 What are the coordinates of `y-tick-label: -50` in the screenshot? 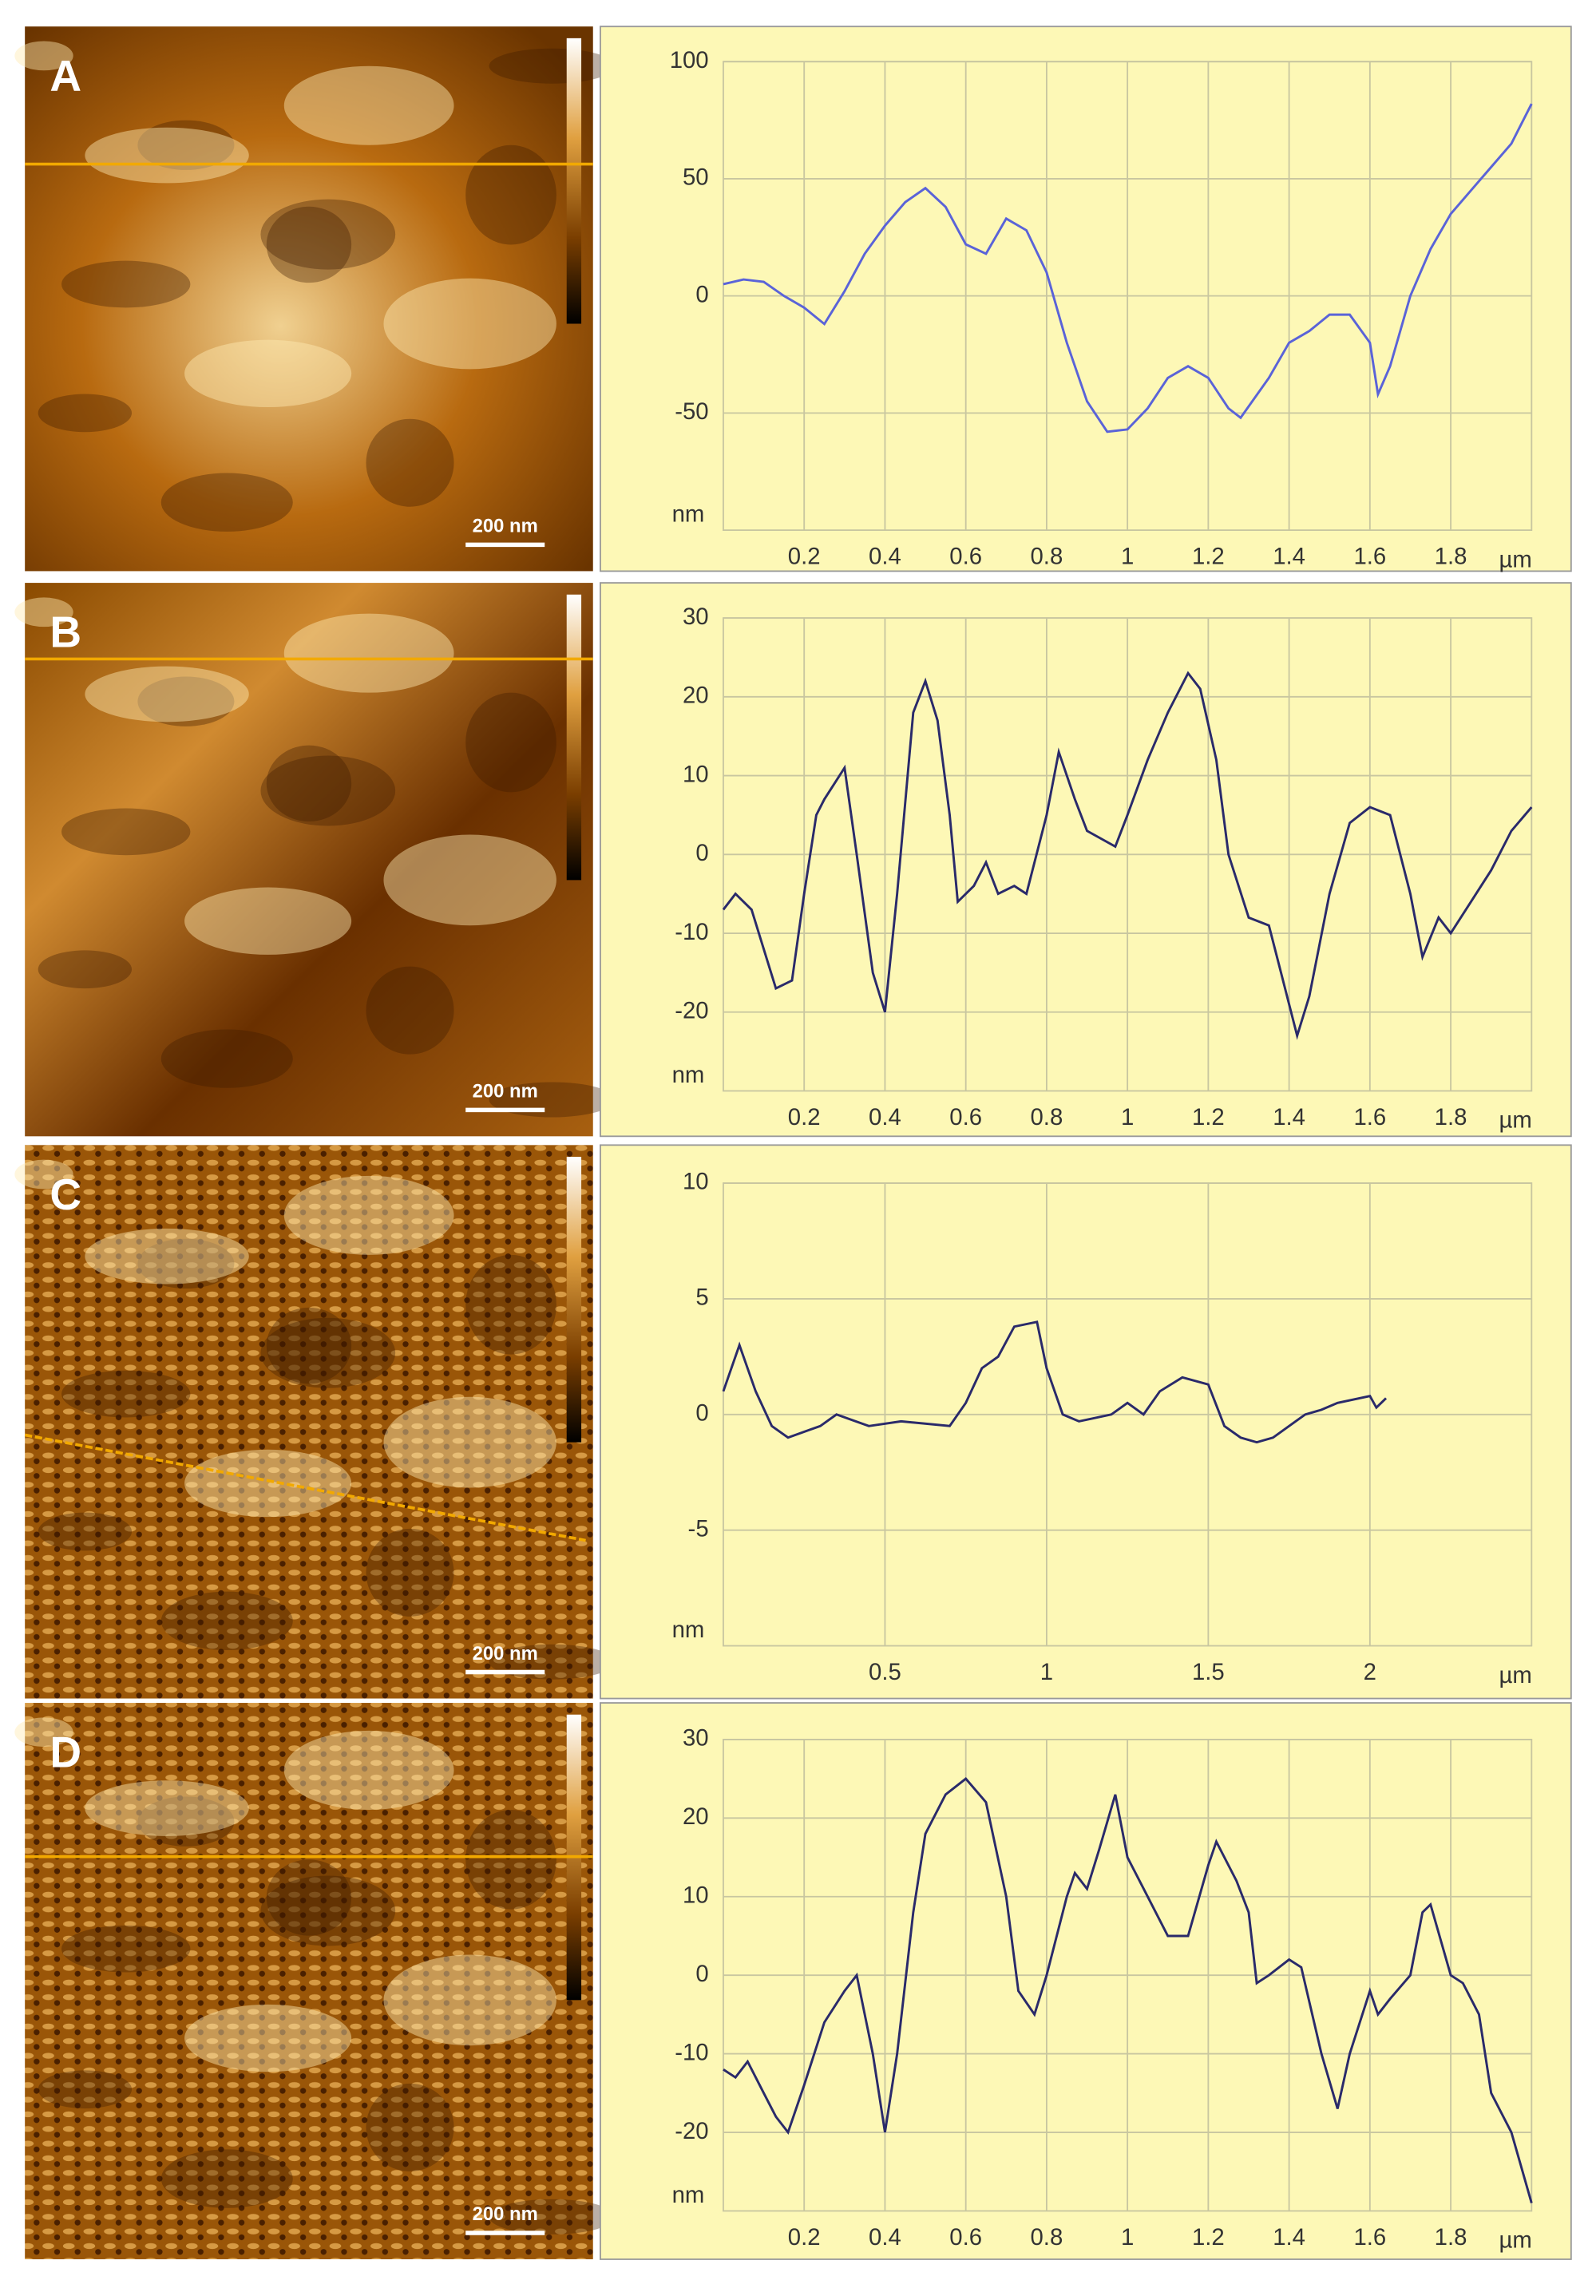 It's located at (691, 411).